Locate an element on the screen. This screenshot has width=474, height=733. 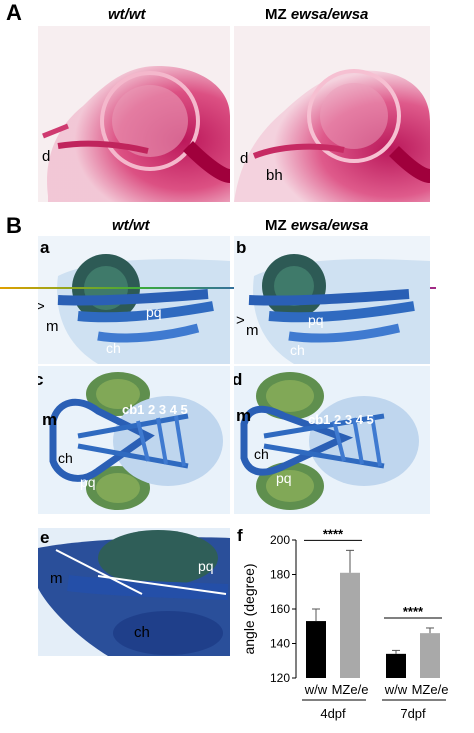
y-tick-label: 160 is located at coordinates (280, 609).